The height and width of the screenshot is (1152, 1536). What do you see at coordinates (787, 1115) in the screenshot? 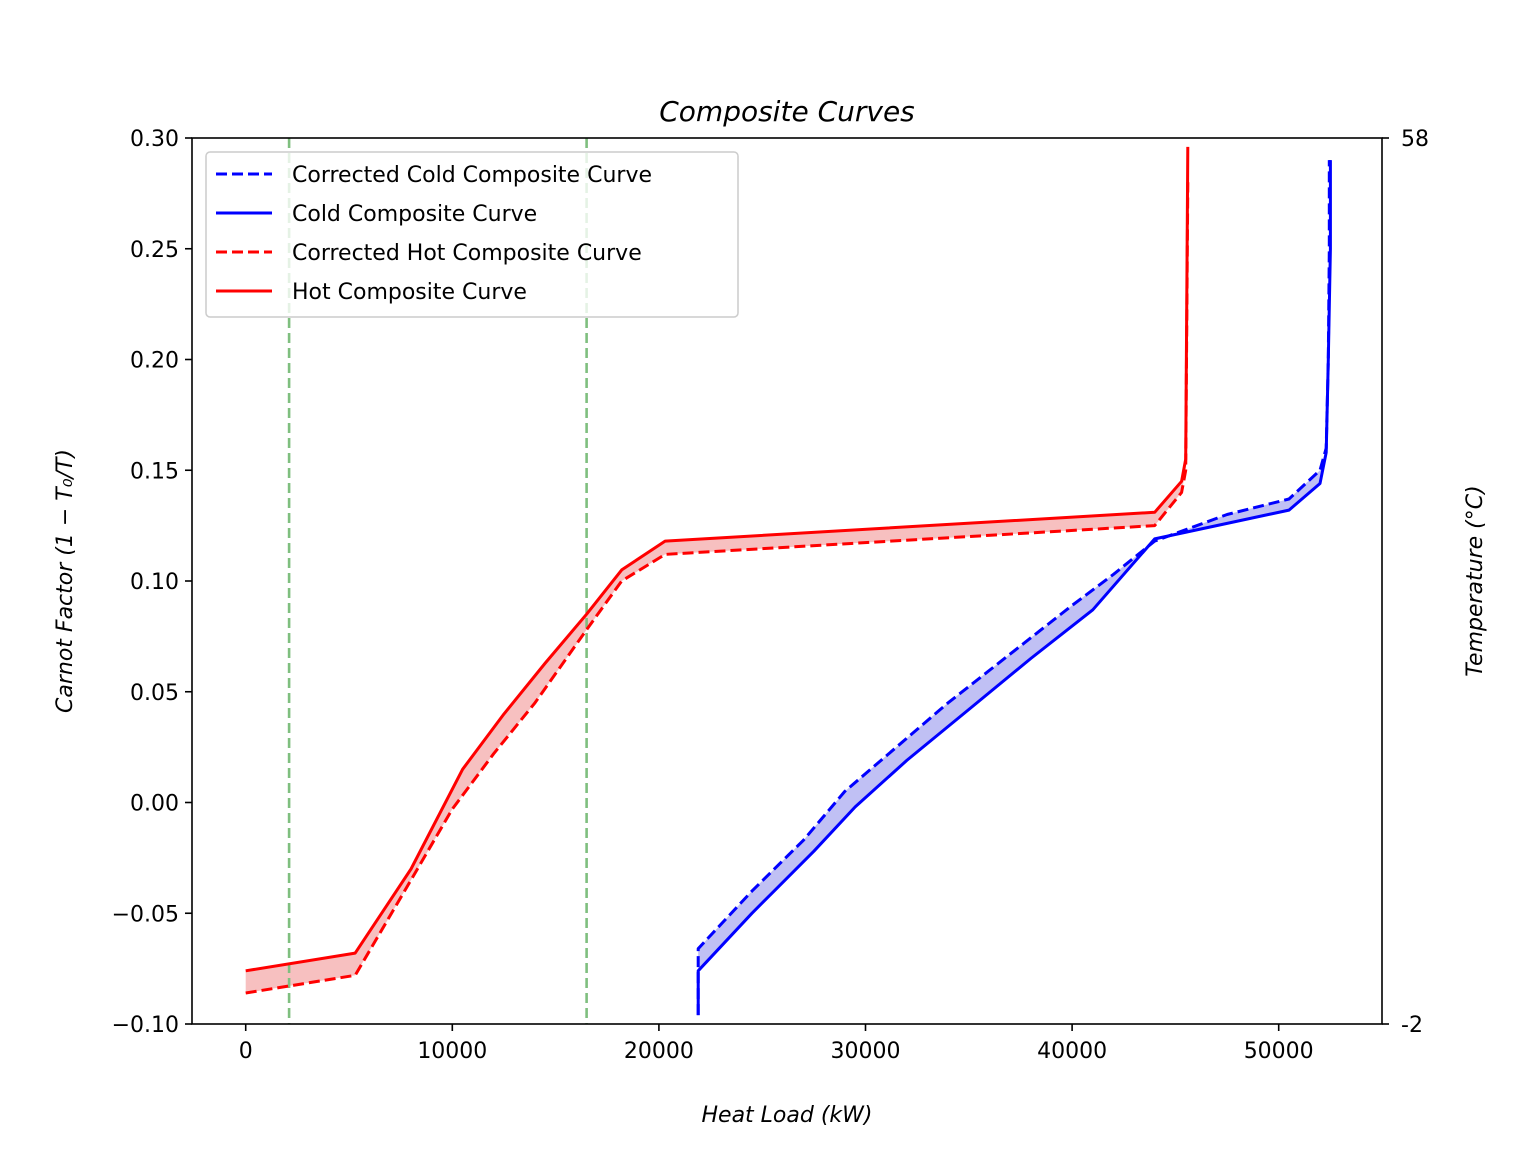
I see `x-axis-title: Heat Load (kW)` at bounding box center [787, 1115].